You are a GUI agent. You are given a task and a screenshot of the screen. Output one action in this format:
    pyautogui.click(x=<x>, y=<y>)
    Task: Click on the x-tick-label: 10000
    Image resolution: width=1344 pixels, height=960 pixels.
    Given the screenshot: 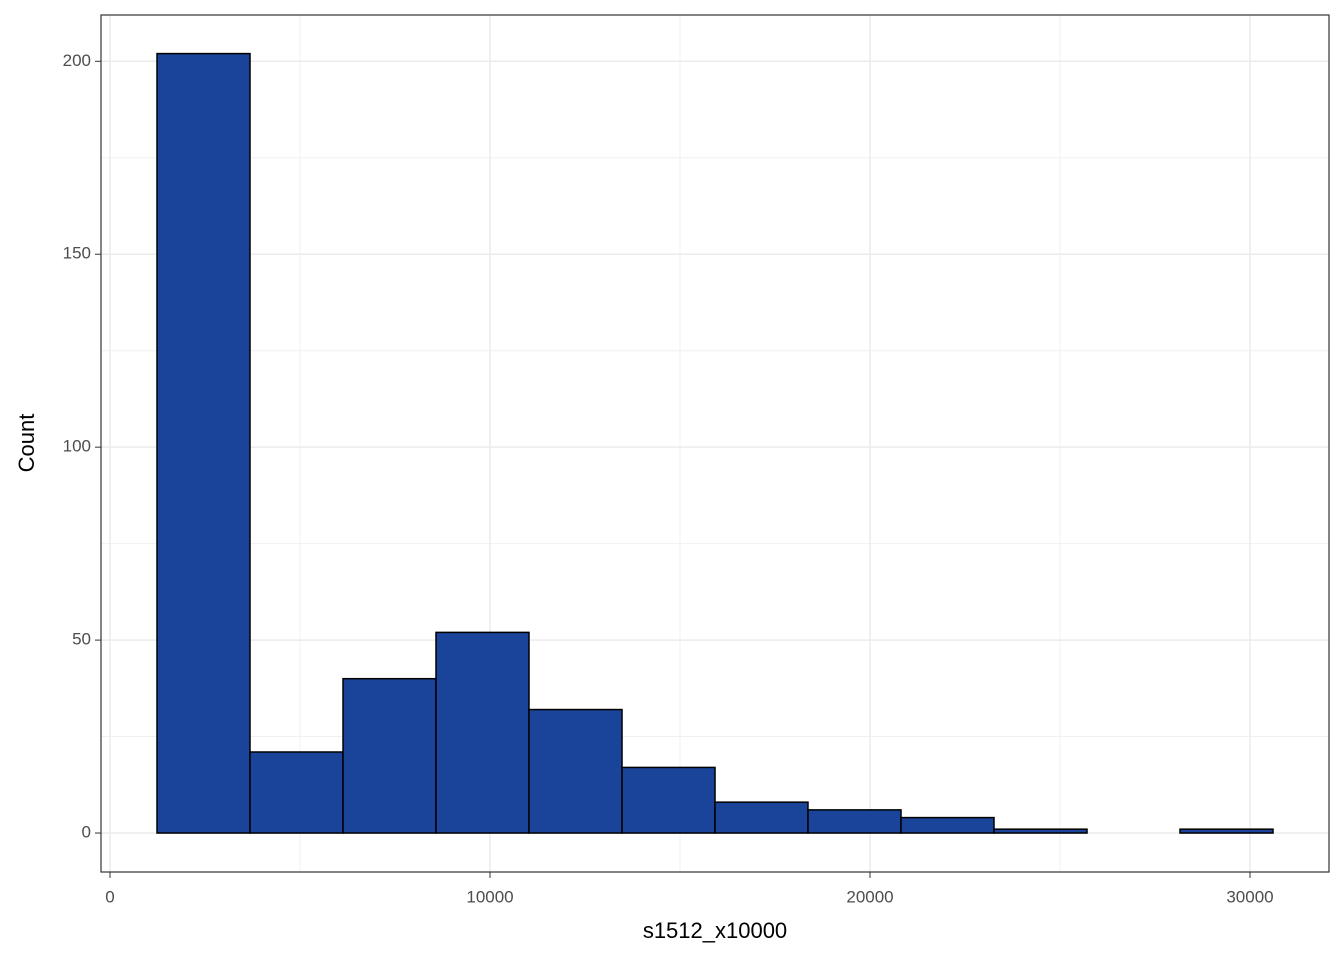 What is the action you would take?
    pyautogui.click(x=489, y=896)
    